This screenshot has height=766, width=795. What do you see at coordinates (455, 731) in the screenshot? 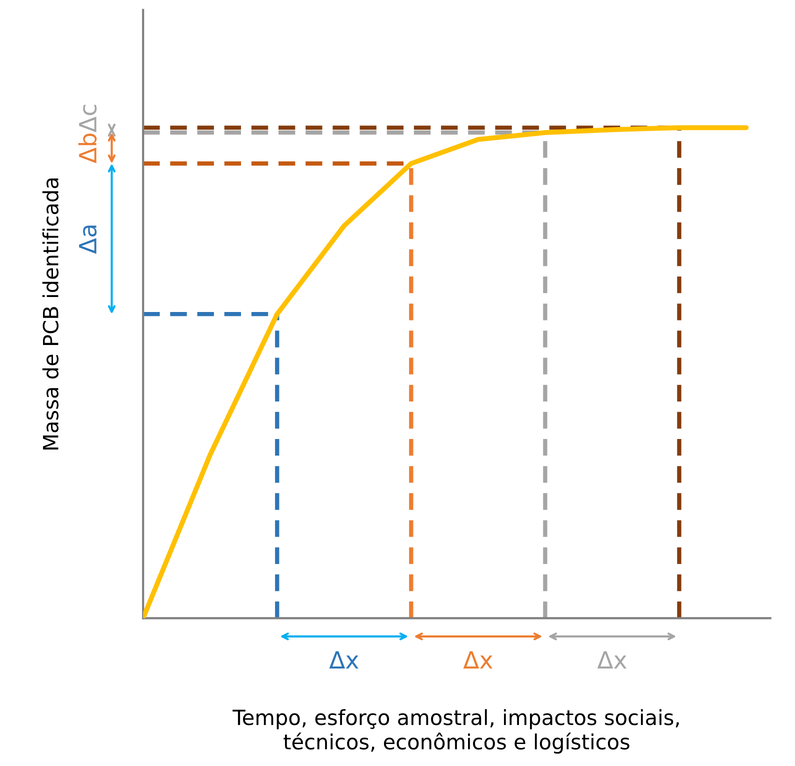
I see `x-axis-title: Tempo, esforço amostral, impactos sociais, técnicos, econômicos e logísticos` at bounding box center [455, 731].